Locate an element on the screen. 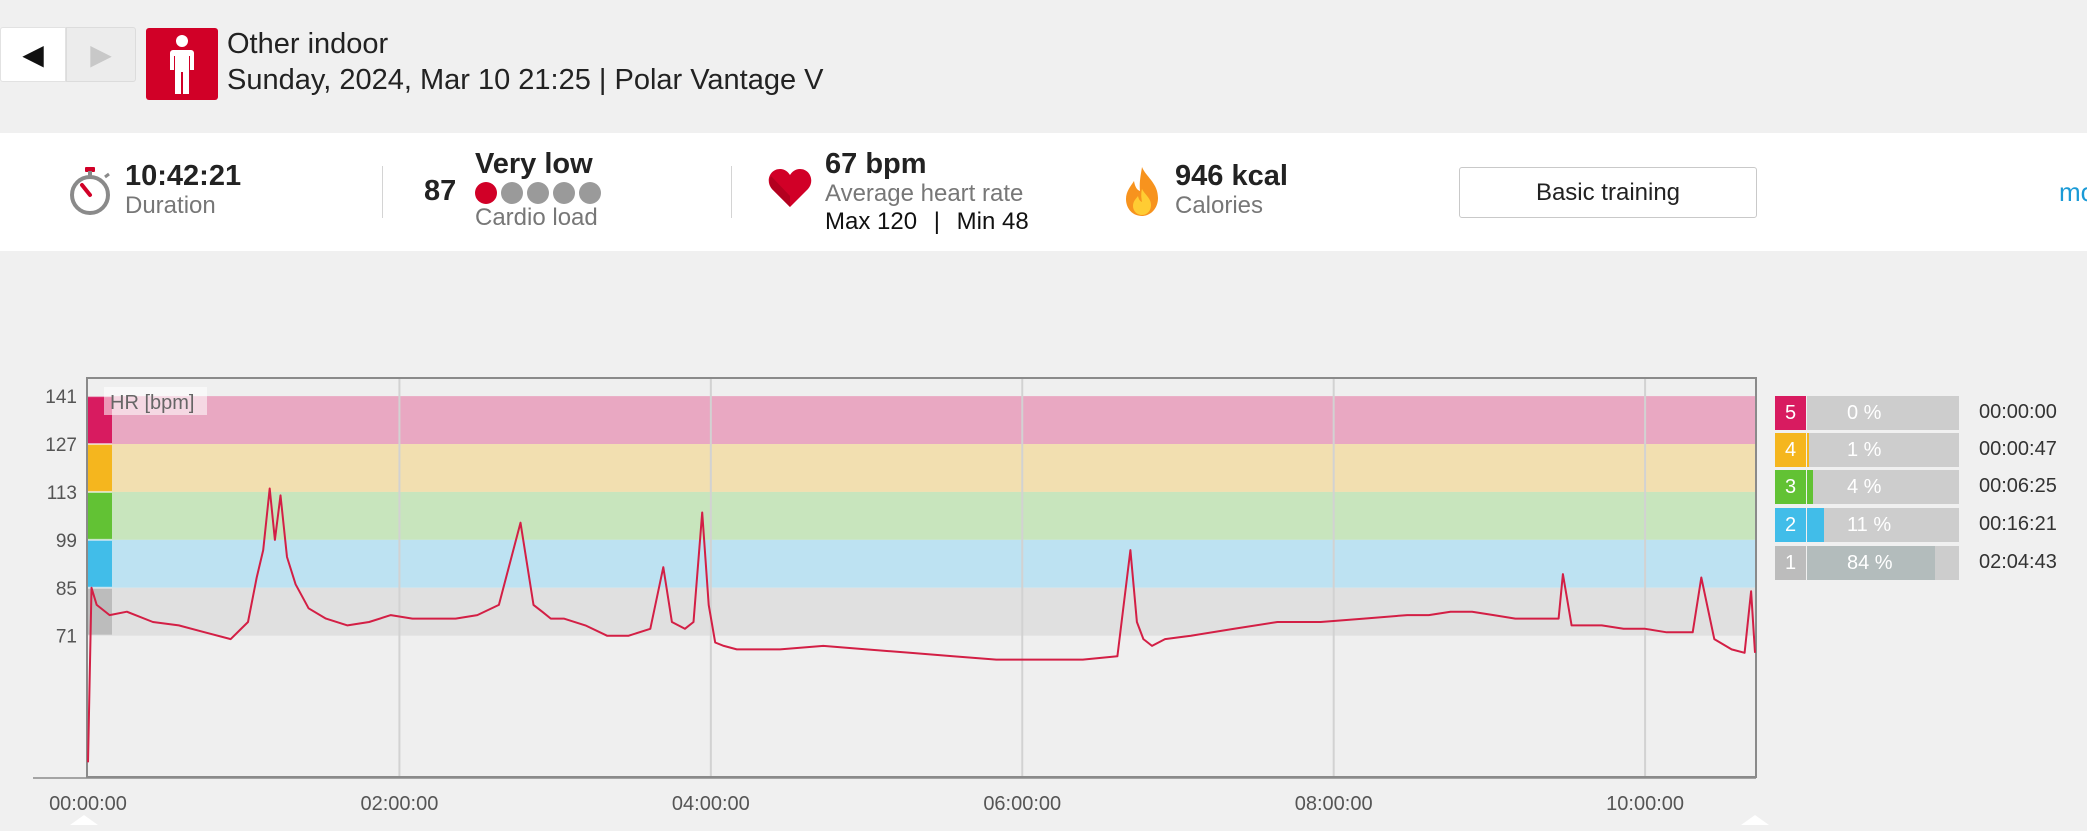  zone-bar: 0 % is located at coordinates (1883, 413).